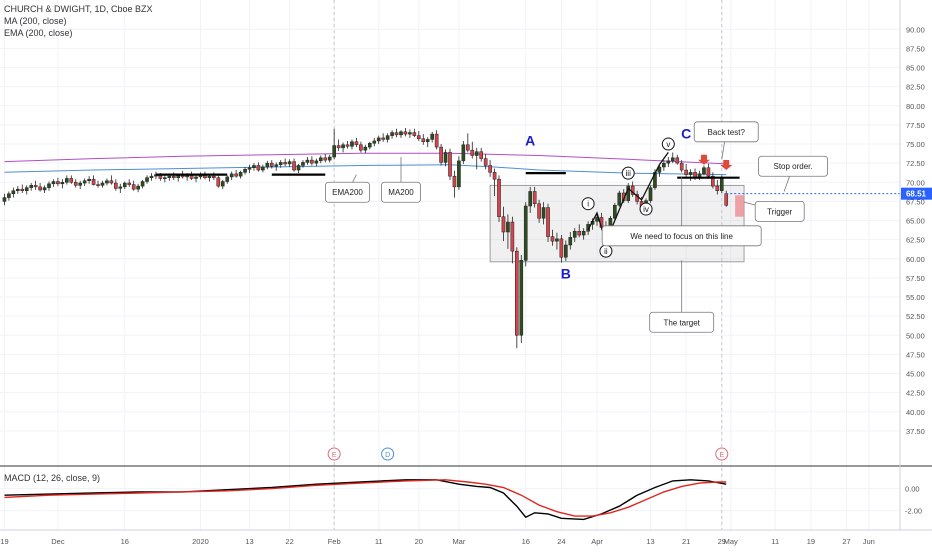  What do you see at coordinates (125, 541) in the screenshot?
I see `x-tick-label: 16` at bounding box center [125, 541].